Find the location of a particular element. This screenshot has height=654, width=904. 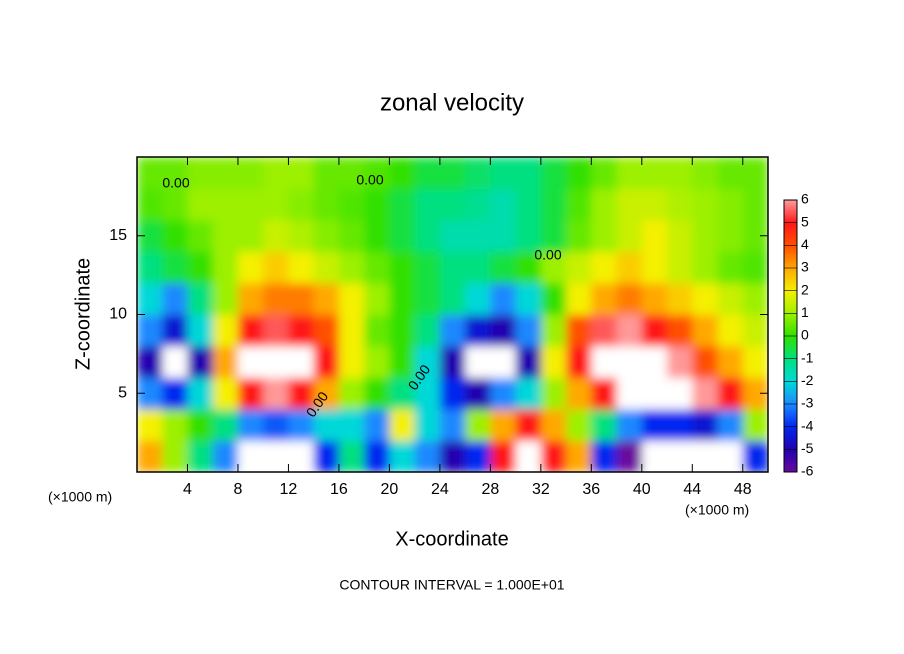

y-tick-label: 15 is located at coordinates (118, 235).